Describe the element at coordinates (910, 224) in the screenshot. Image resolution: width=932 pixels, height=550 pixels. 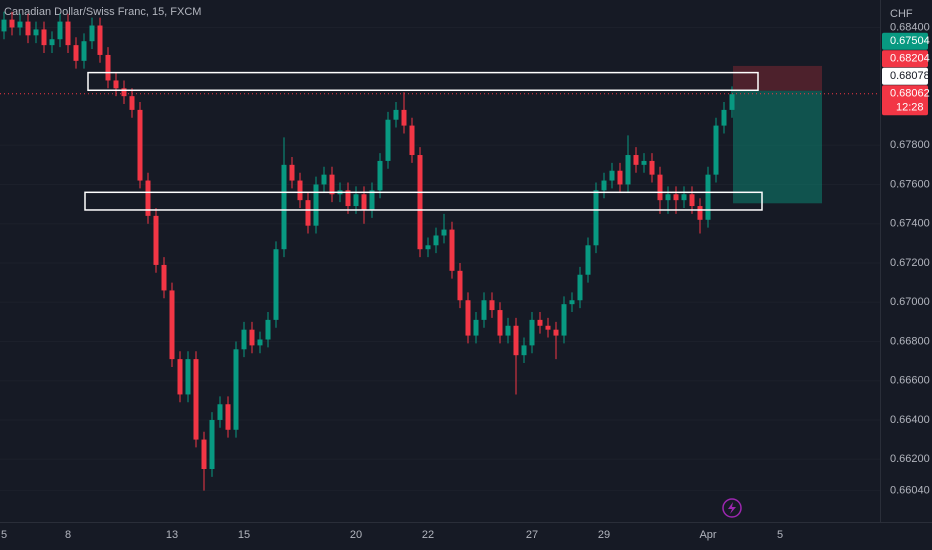
I see `y-tick-label: 0.67400` at that location.